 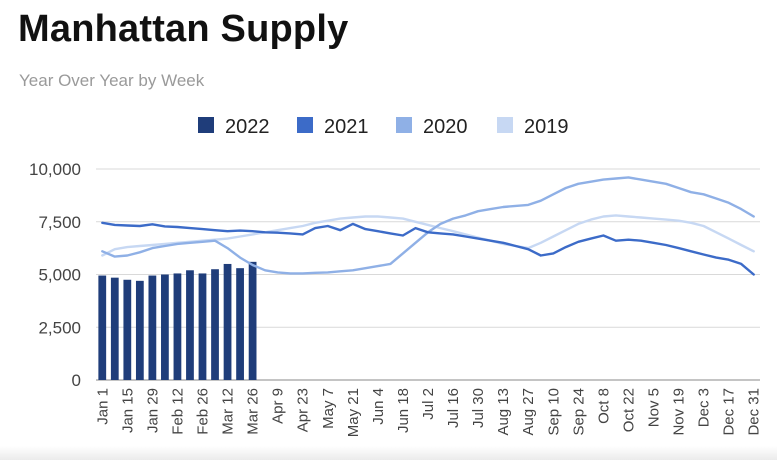 I want to click on y-tick-label: 7,500, so click(x=59, y=222).